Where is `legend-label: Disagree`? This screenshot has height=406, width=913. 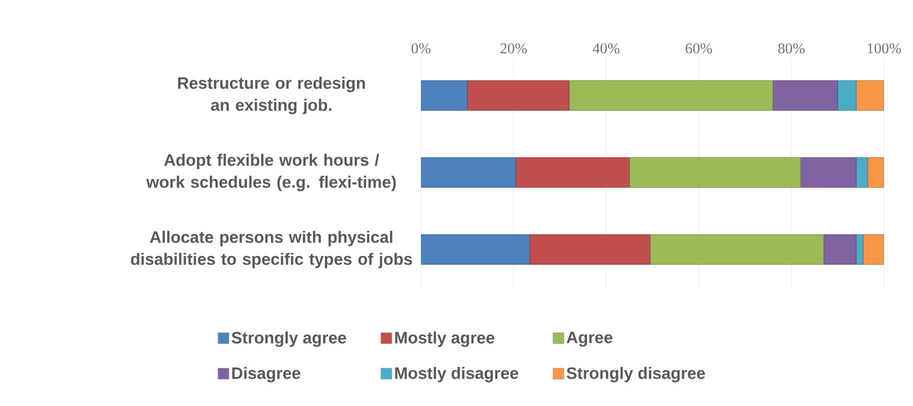 legend-label: Disagree is located at coordinates (266, 374).